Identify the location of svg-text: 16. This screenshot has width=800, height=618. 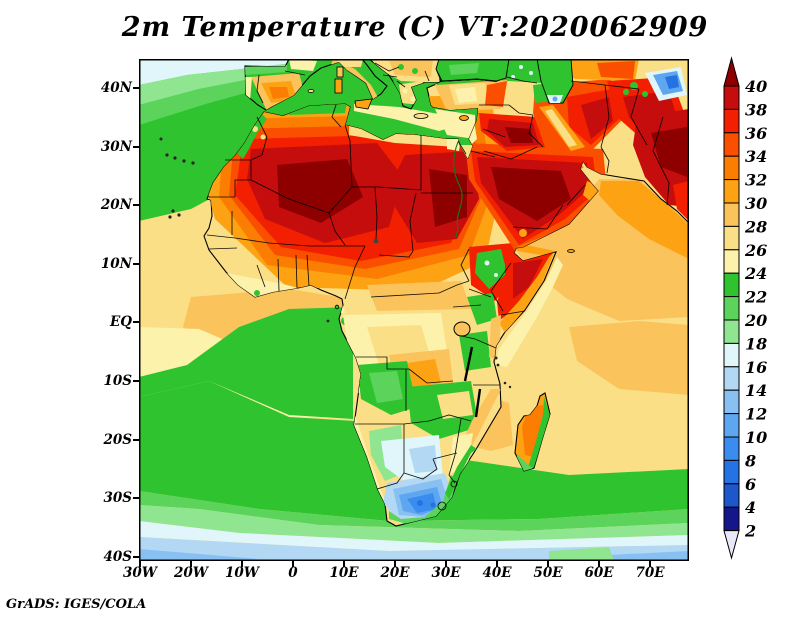
(756, 367).